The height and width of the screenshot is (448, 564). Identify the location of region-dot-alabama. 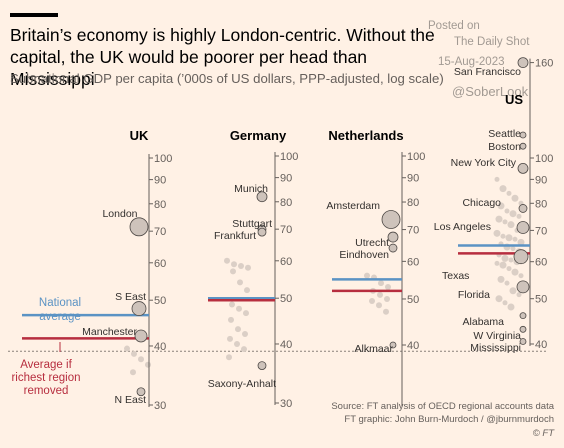
(523, 316).